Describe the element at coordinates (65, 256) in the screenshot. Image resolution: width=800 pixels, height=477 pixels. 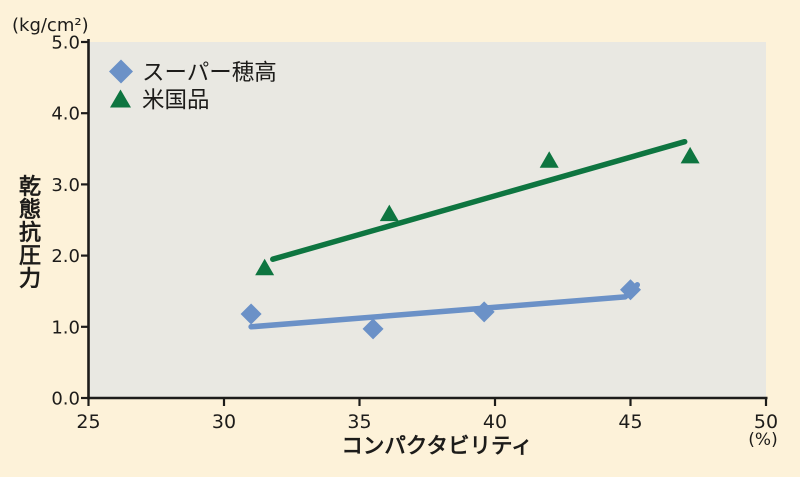
I see `y-tick-label: 2.0` at that location.